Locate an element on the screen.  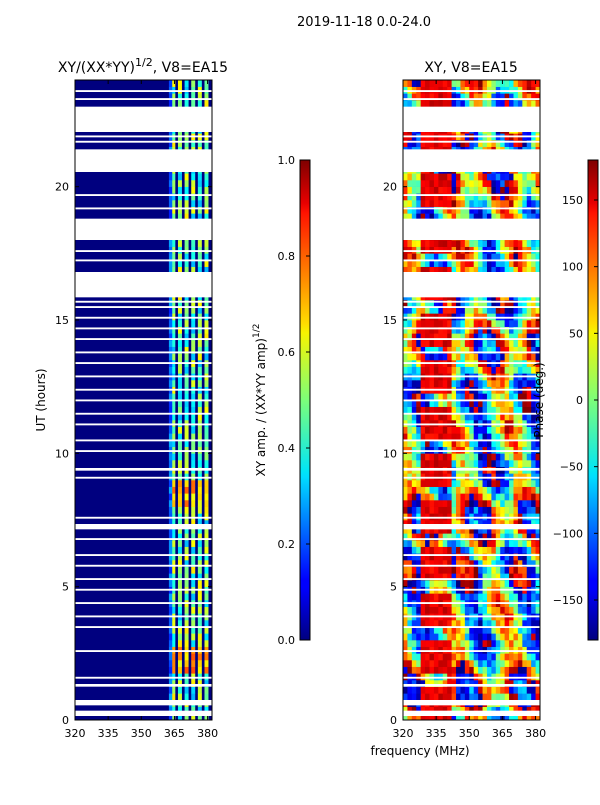
x-tick-label: 335 is located at coordinates (436, 733).